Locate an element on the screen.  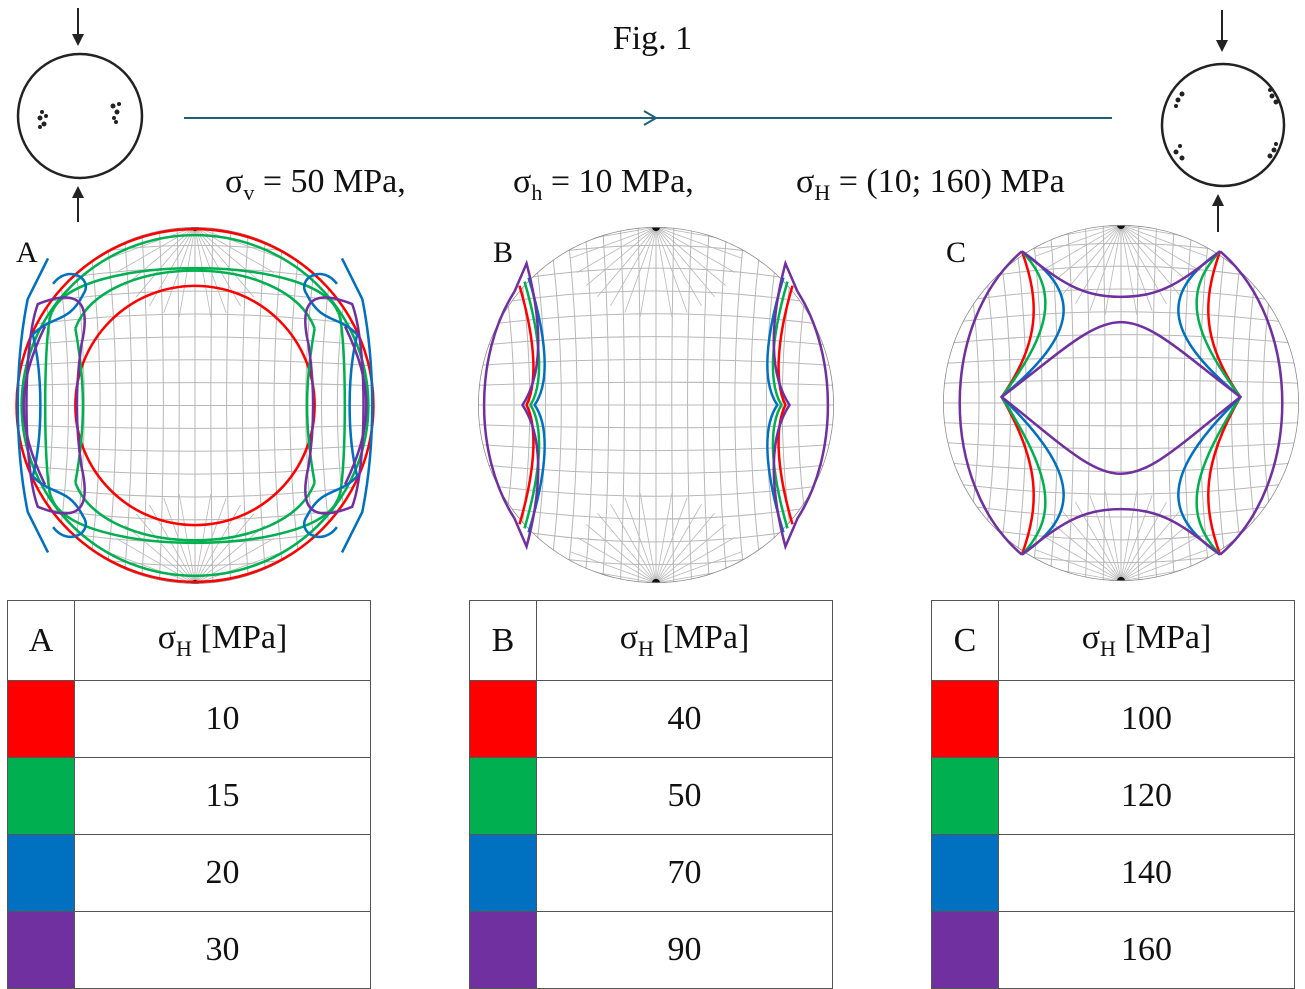
sigma-v-label: σv = 50 MPa, is located at coordinates (315, 184).